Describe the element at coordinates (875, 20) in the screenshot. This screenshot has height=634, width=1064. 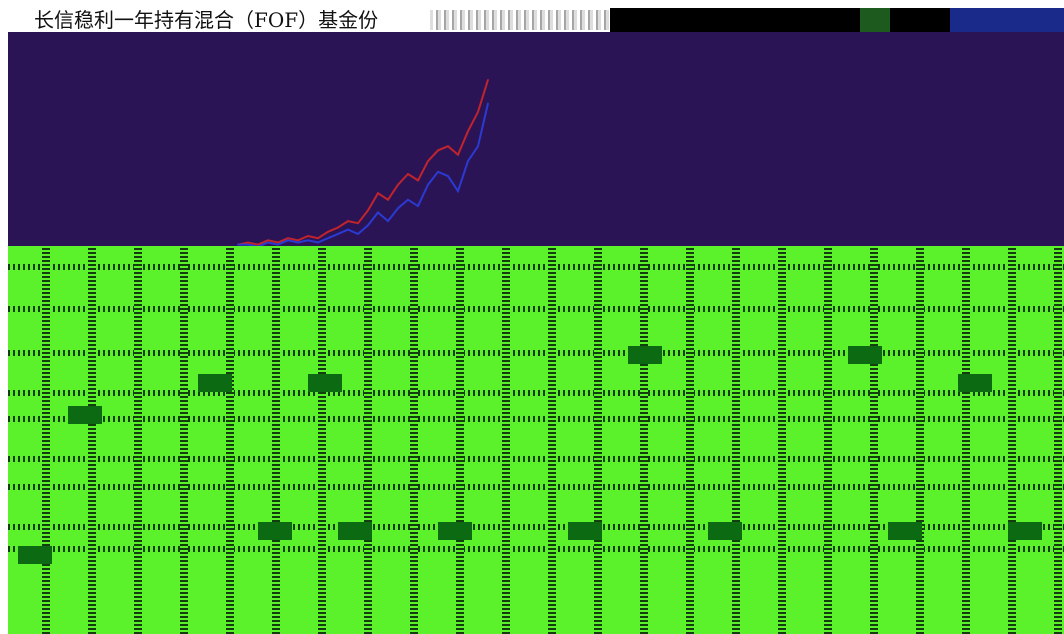
I see `header-accent-green` at that location.